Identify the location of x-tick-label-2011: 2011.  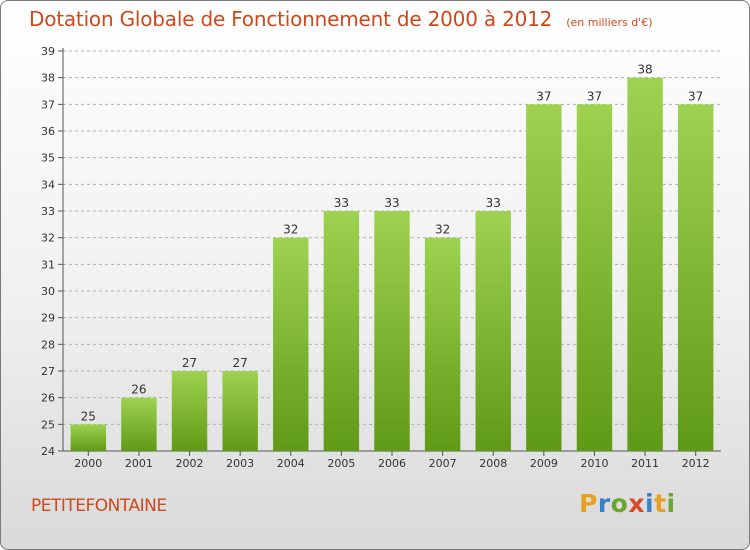
(645, 463).